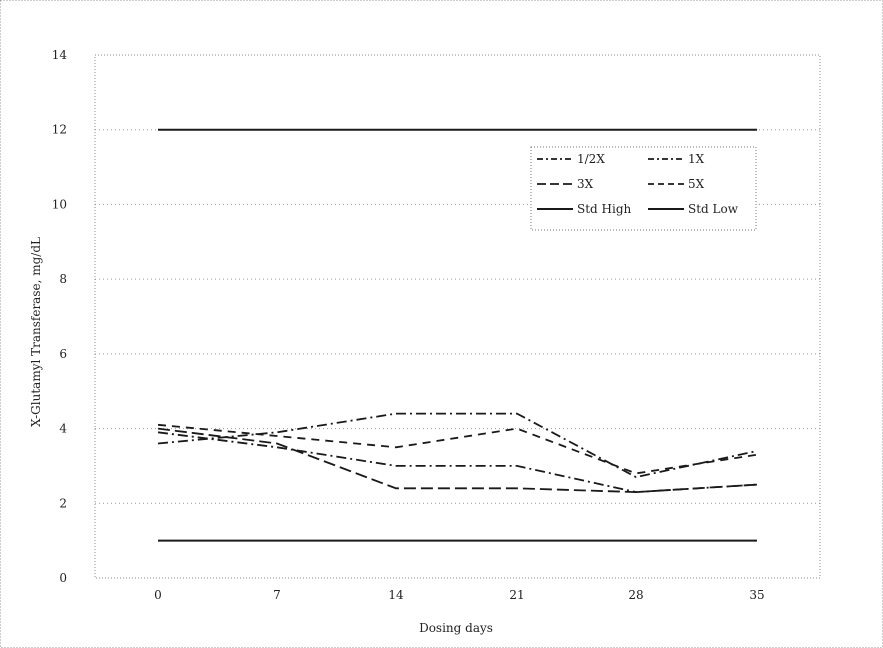 This screenshot has width=883, height=648. What do you see at coordinates (696, 159) in the screenshot?
I see `legend-label: 1X` at bounding box center [696, 159].